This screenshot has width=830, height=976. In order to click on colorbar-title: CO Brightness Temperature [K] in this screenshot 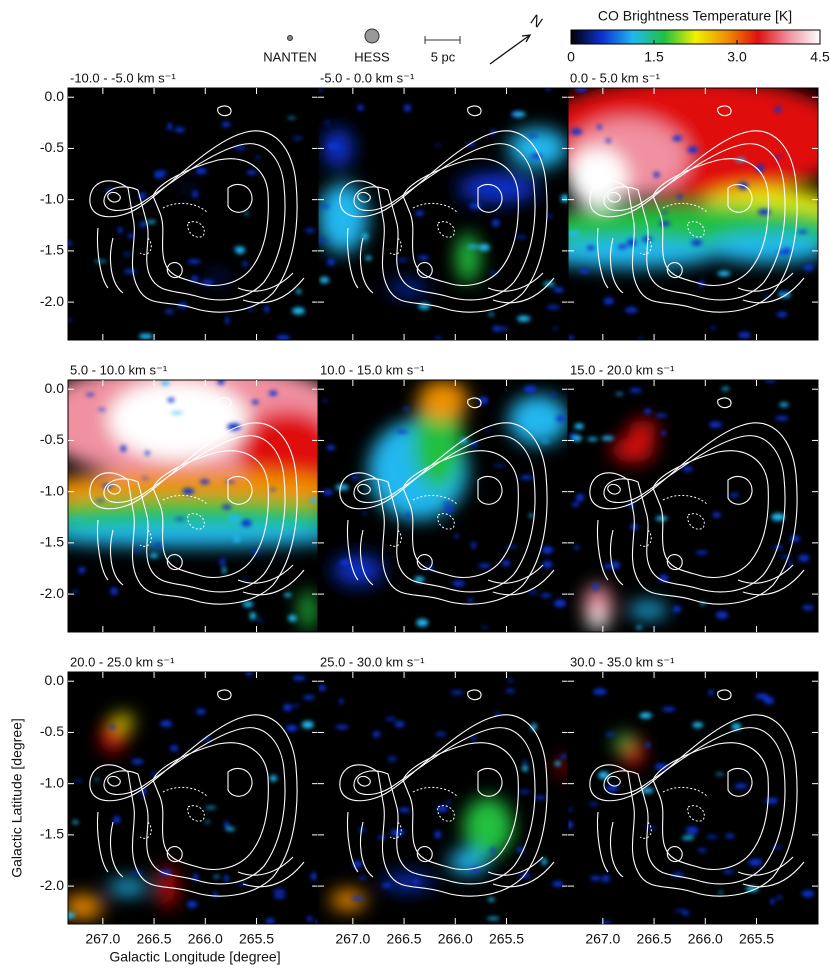, I will do `click(695, 16)`.